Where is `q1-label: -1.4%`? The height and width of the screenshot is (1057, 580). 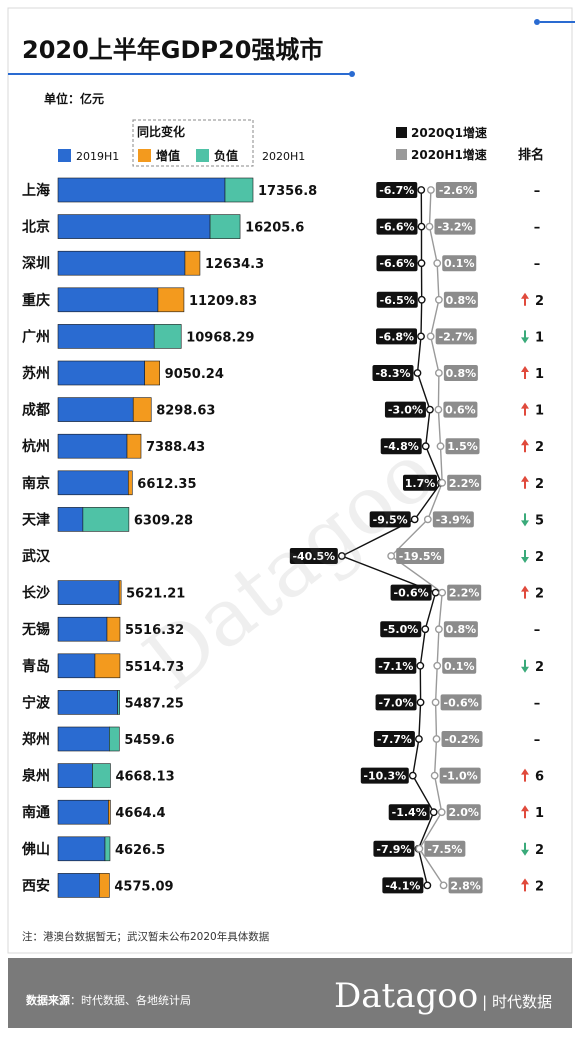
q1-label: -1.4% is located at coordinates (409, 812).